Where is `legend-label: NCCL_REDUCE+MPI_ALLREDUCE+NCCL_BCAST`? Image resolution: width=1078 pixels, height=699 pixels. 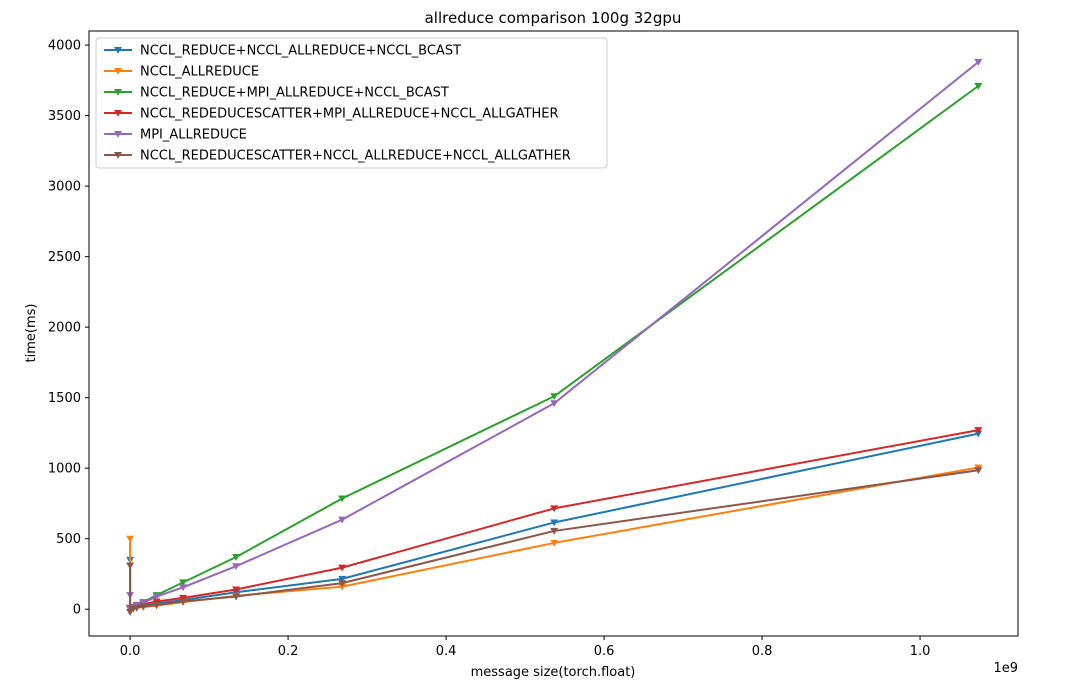 legend-label: NCCL_REDUCE+MPI_ALLREDUCE+NCCL_BCAST is located at coordinates (294, 93).